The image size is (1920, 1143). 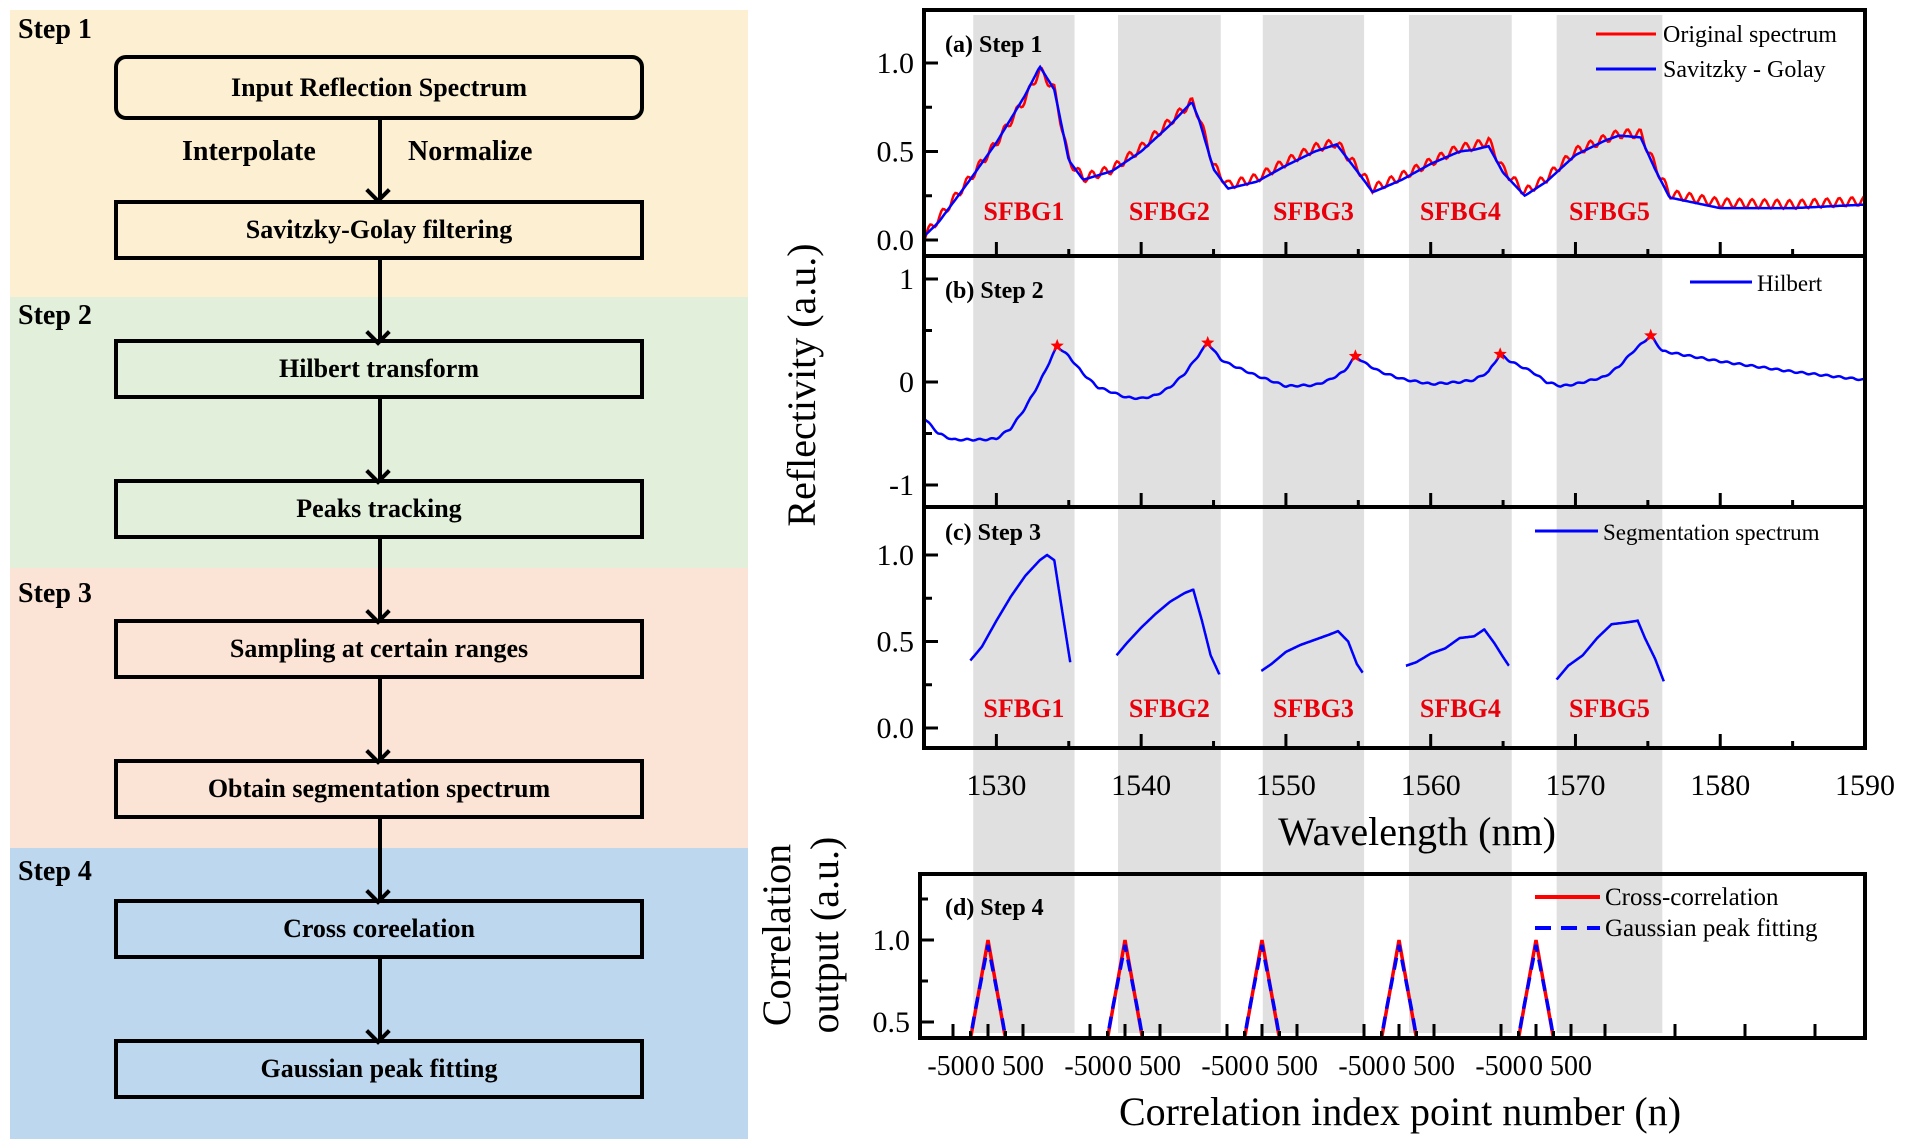 What do you see at coordinates (1020, 608) in the screenshot?
I see `series-c-segment-sfbg1` at bounding box center [1020, 608].